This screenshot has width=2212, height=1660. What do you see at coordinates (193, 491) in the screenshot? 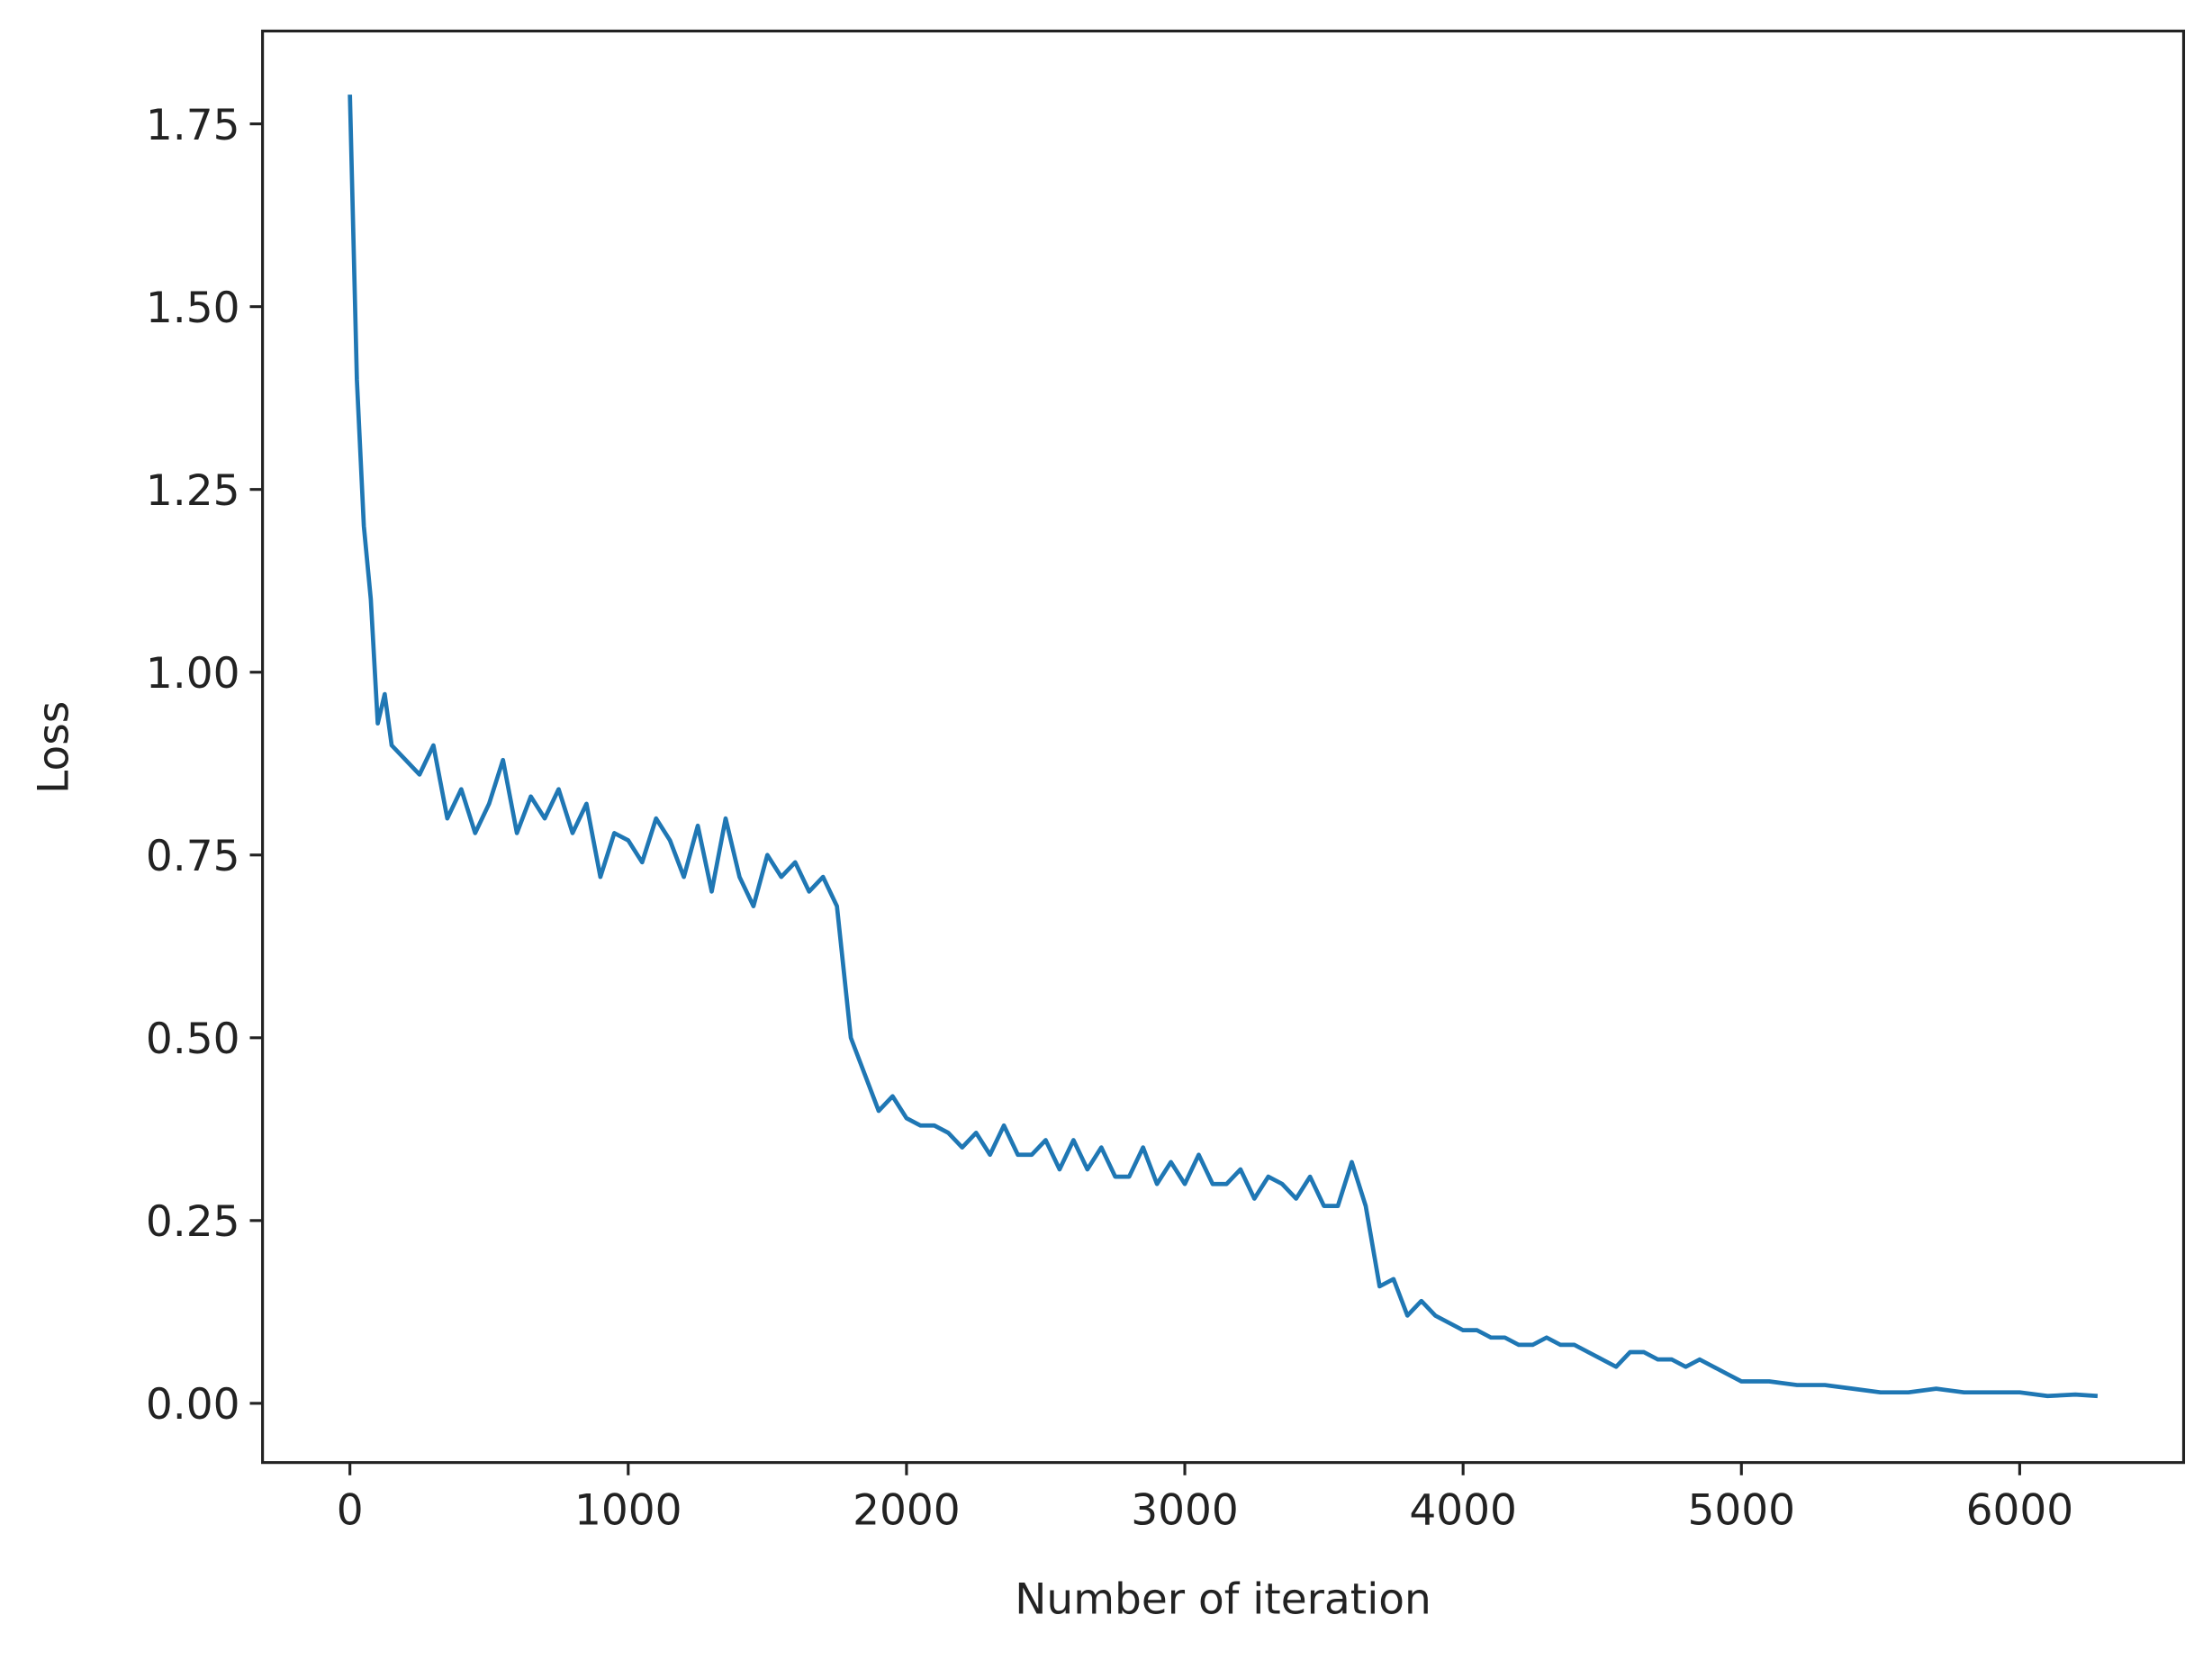
I see `y-tick-label: 1.25` at bounding box center [193, 491].